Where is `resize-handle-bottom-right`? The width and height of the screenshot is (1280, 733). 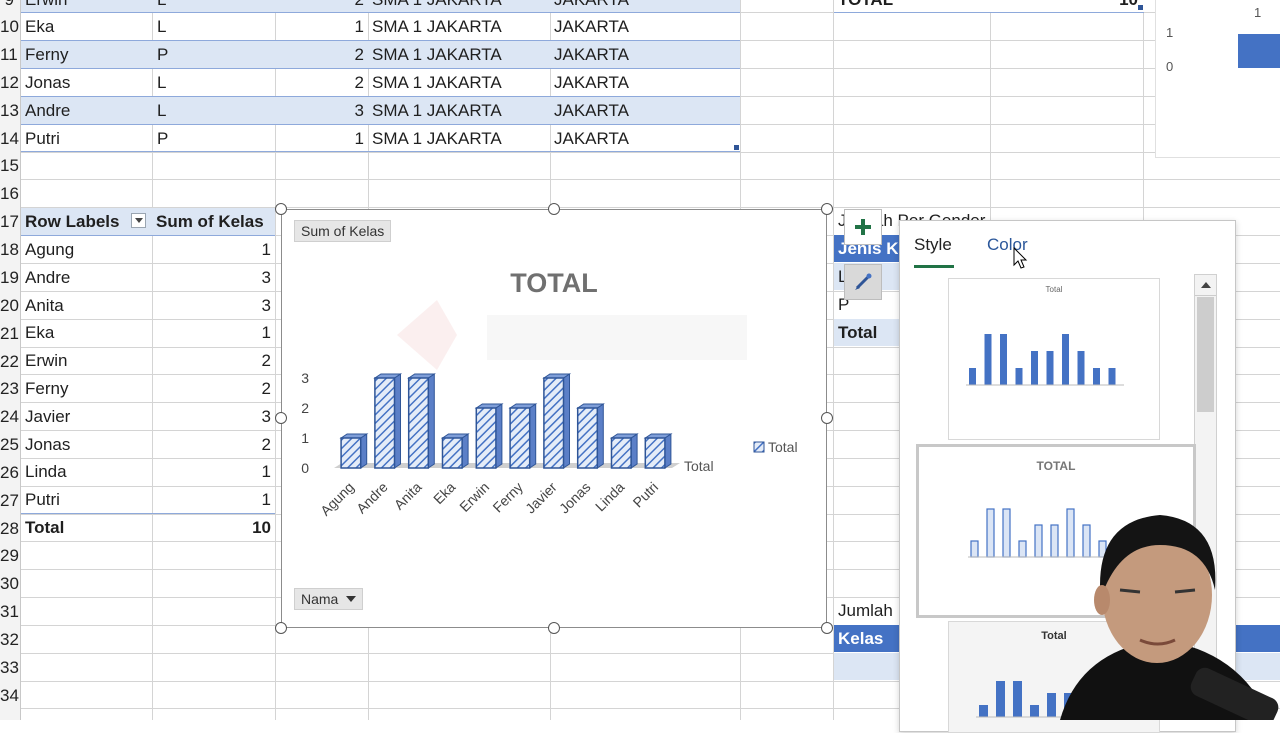
resize-handle-bottom-right is located at coordinates (827, 628).